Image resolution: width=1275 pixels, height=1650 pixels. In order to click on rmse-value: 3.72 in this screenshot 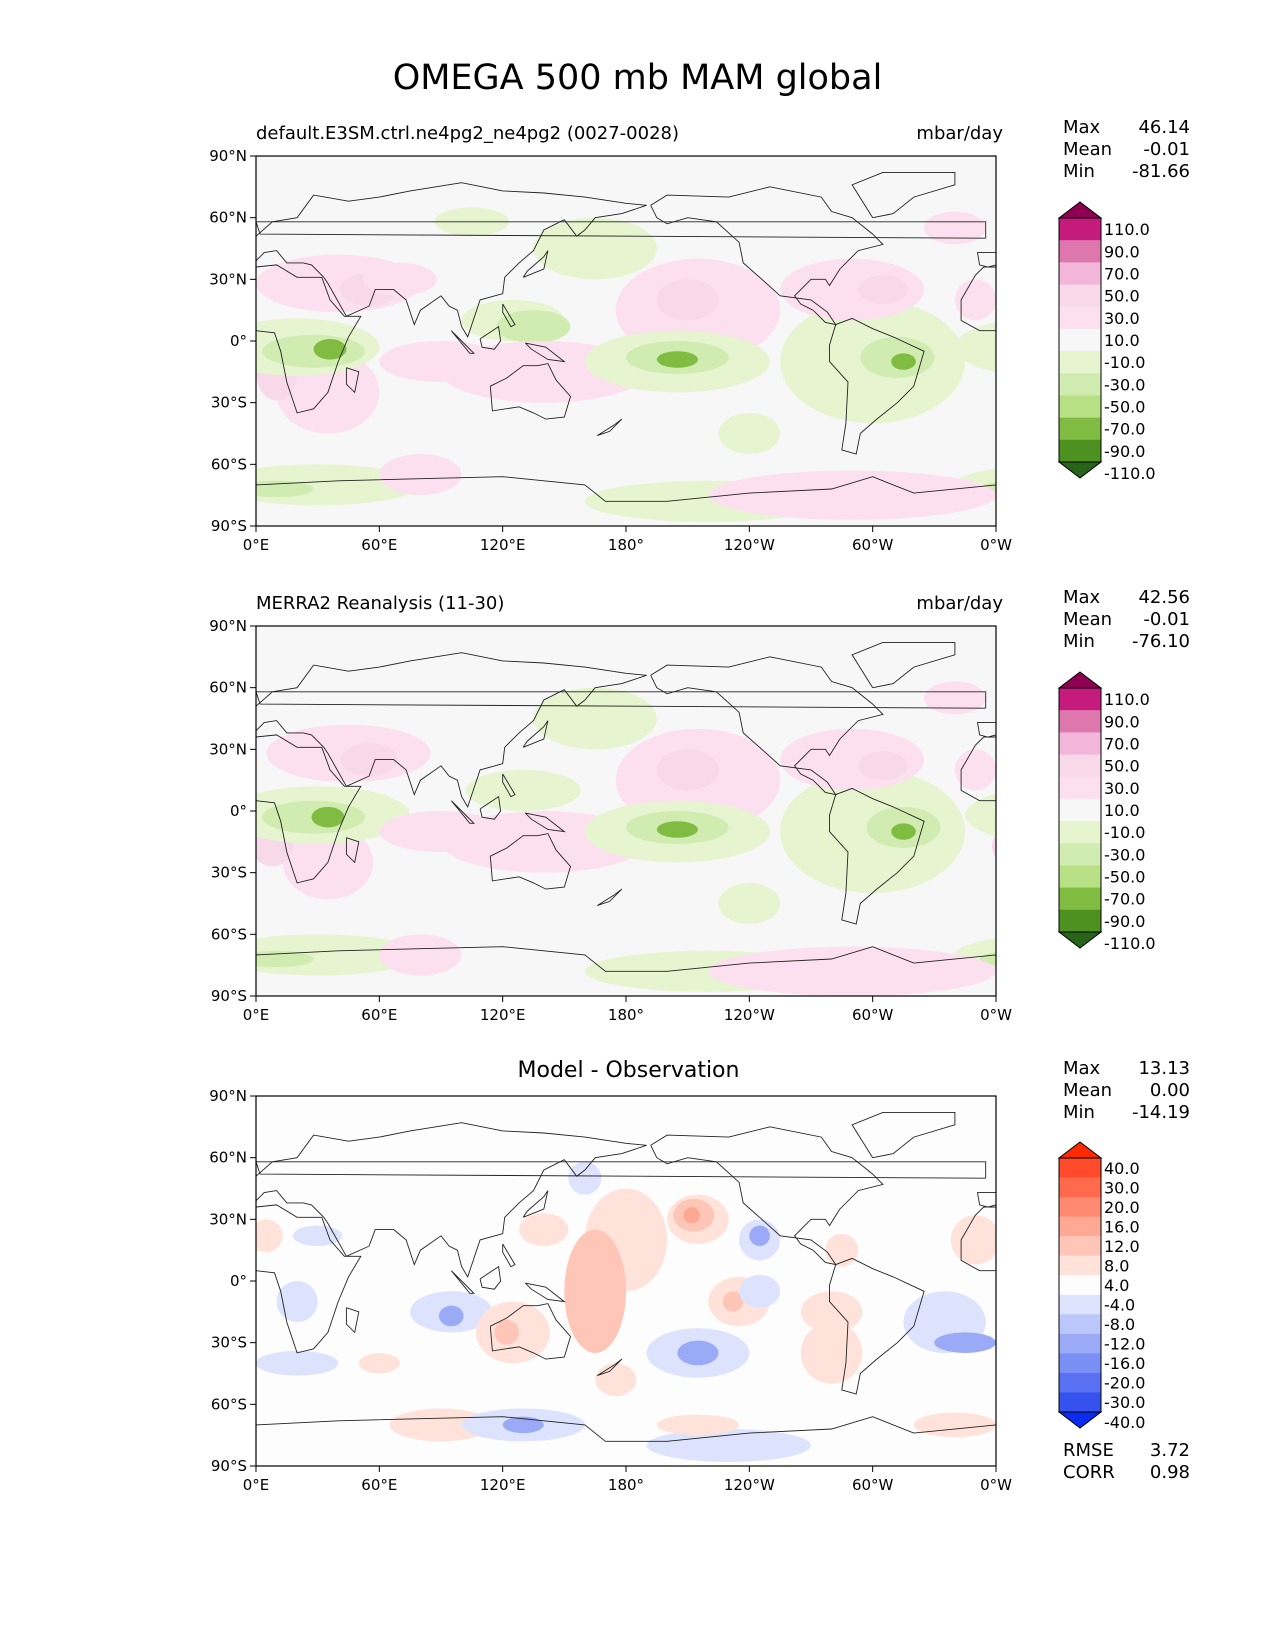, I will do `click(1169, 1450)`.